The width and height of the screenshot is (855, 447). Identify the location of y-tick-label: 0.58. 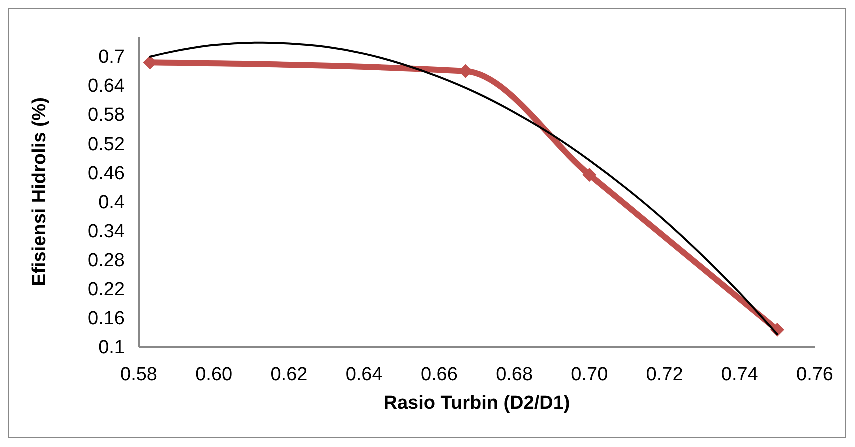
(106, 115).